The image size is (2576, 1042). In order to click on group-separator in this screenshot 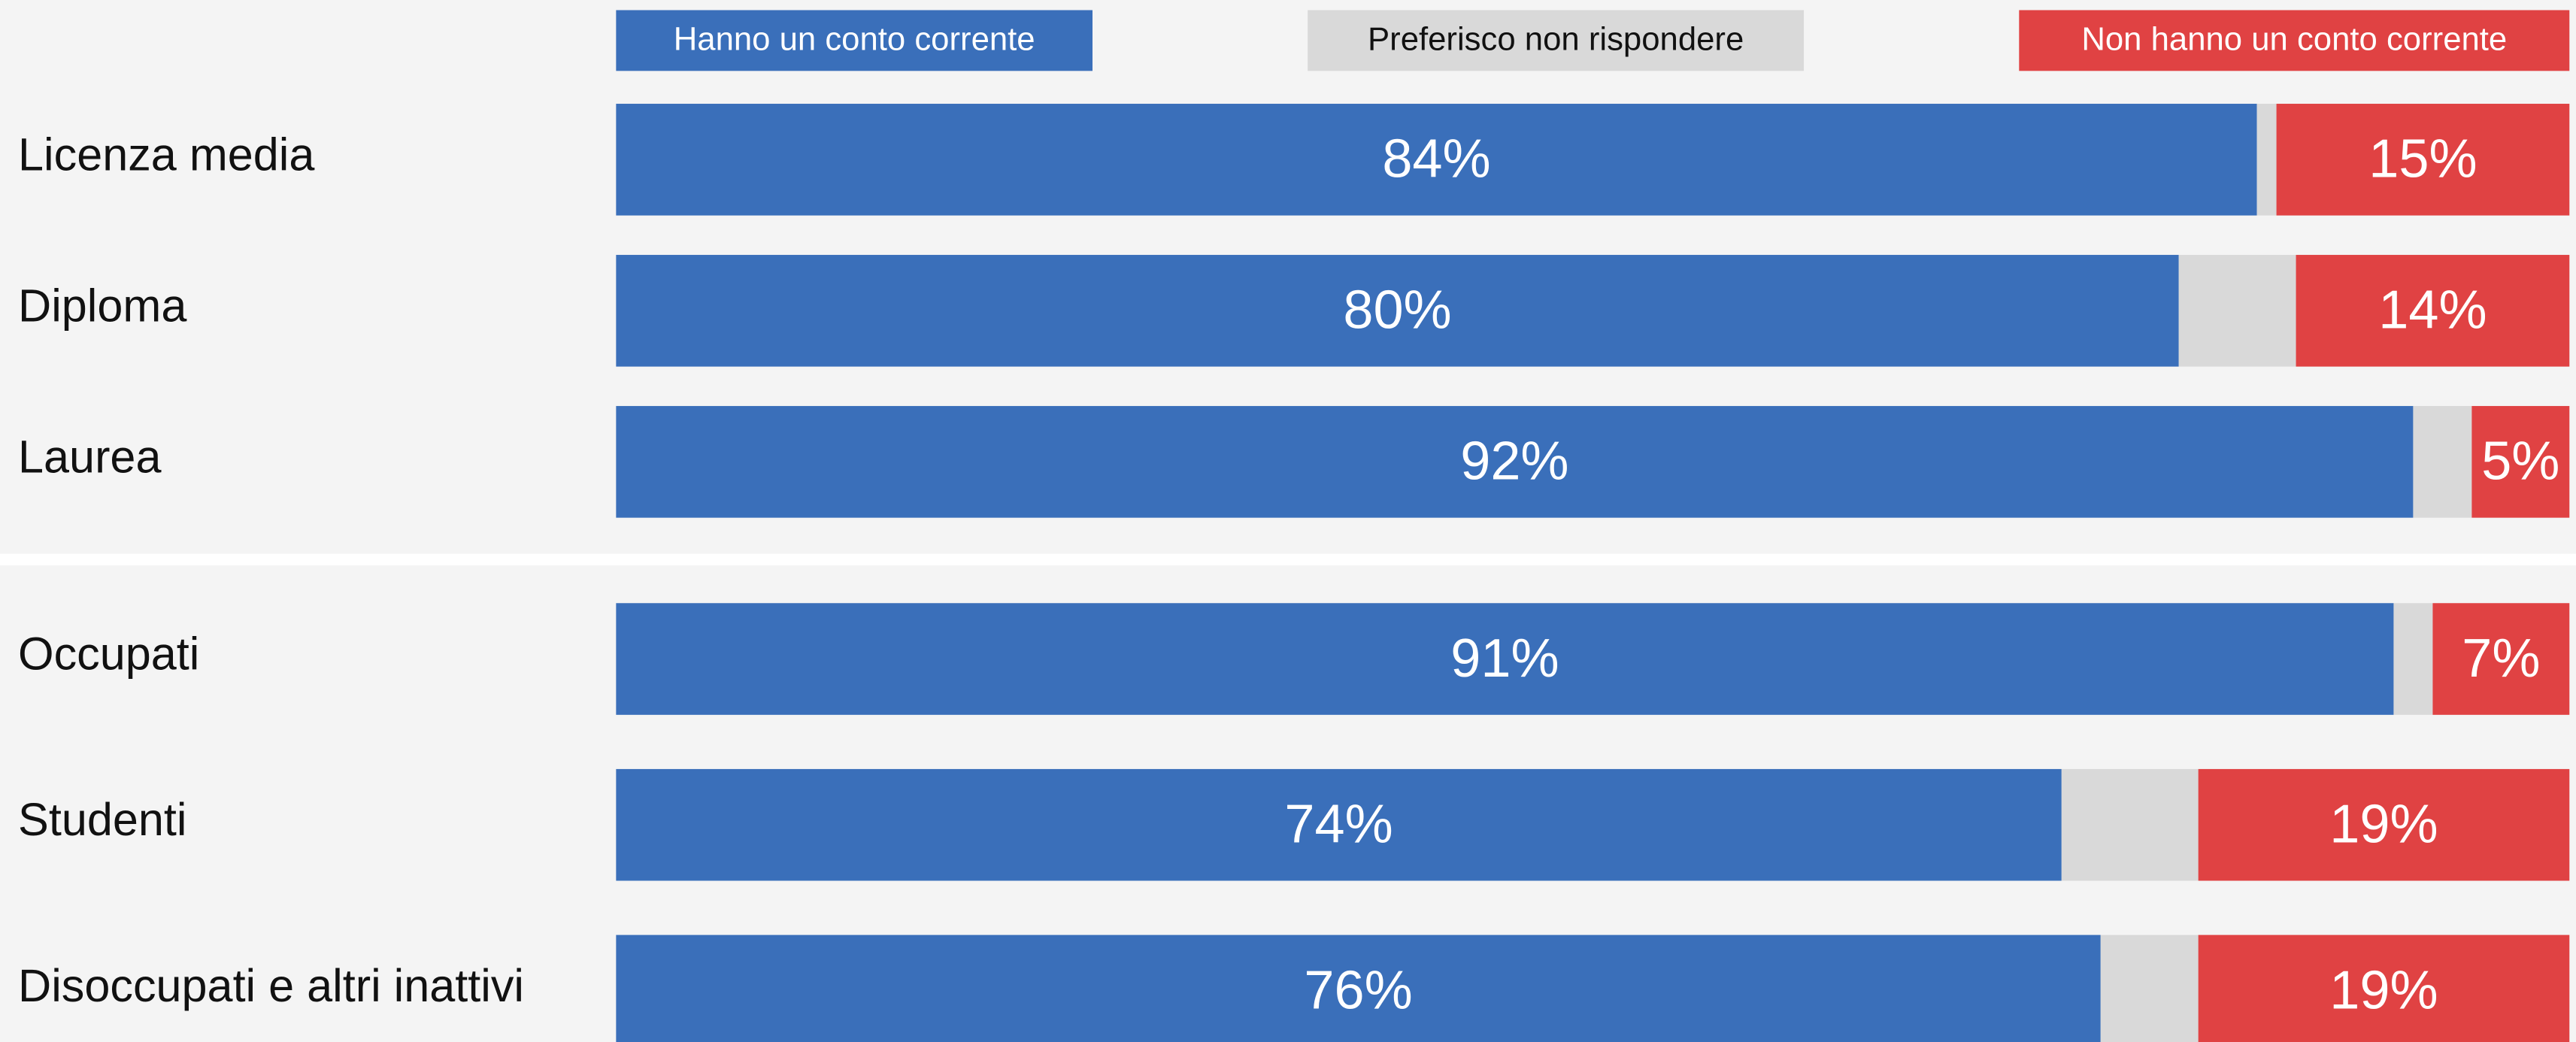, I will do `click(1288, 559)`.